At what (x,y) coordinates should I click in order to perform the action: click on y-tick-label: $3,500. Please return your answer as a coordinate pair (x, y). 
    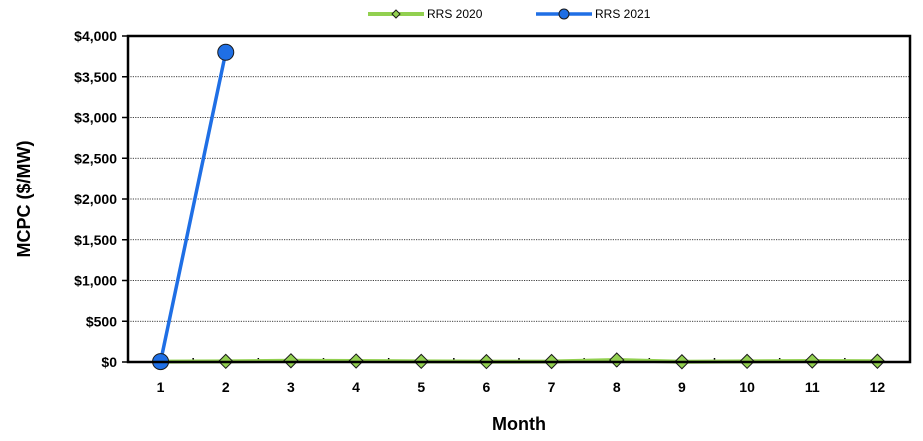
    Looking at the image, I should click on (95, 77).